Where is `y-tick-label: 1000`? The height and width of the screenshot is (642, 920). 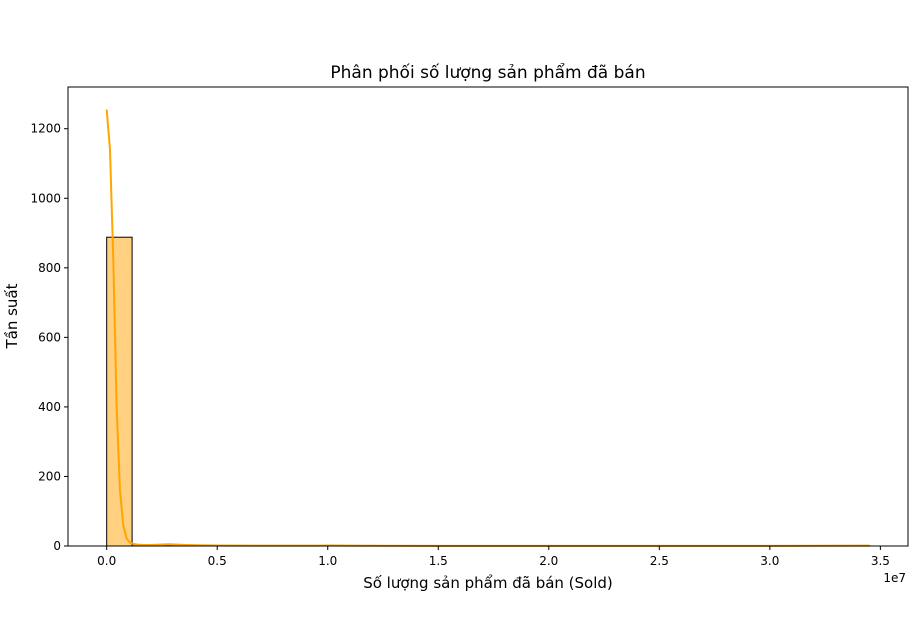
y-tick-label: 1000 is located at coordinates (45, 198).